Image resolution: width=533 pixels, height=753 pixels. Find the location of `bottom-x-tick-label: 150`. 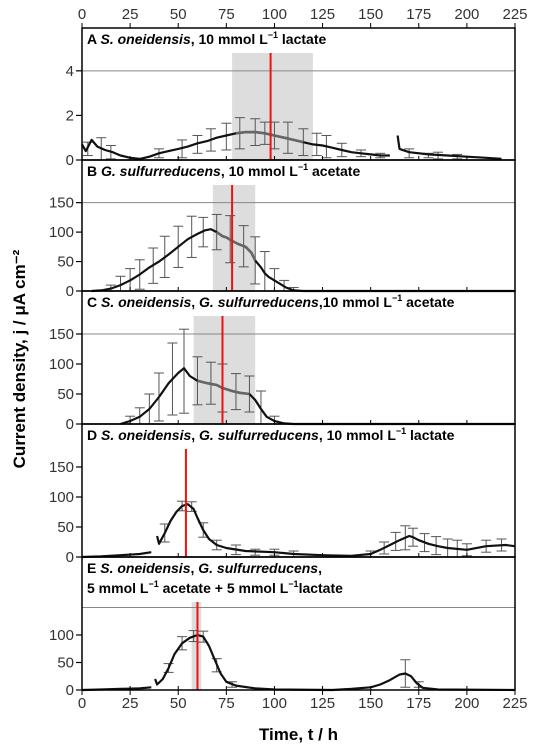

bottom-x-tick-label: 150 is located at coordinates (370, 703).